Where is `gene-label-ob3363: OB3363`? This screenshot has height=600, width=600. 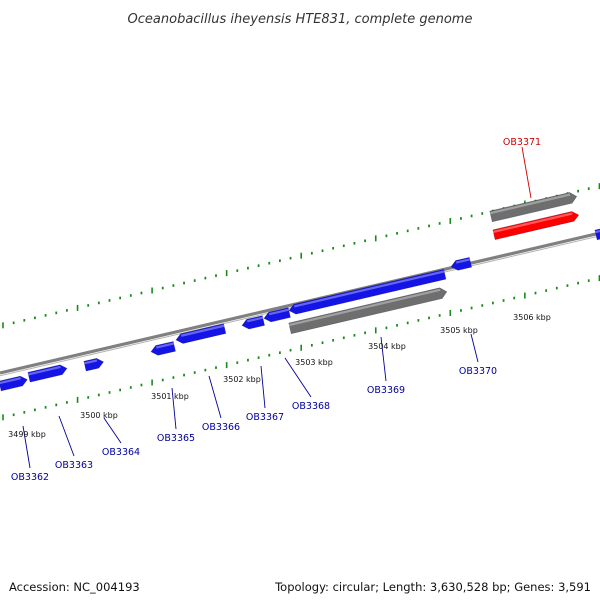 gene-label-ob3363: OB3363 is located at coordinates (74, 465).